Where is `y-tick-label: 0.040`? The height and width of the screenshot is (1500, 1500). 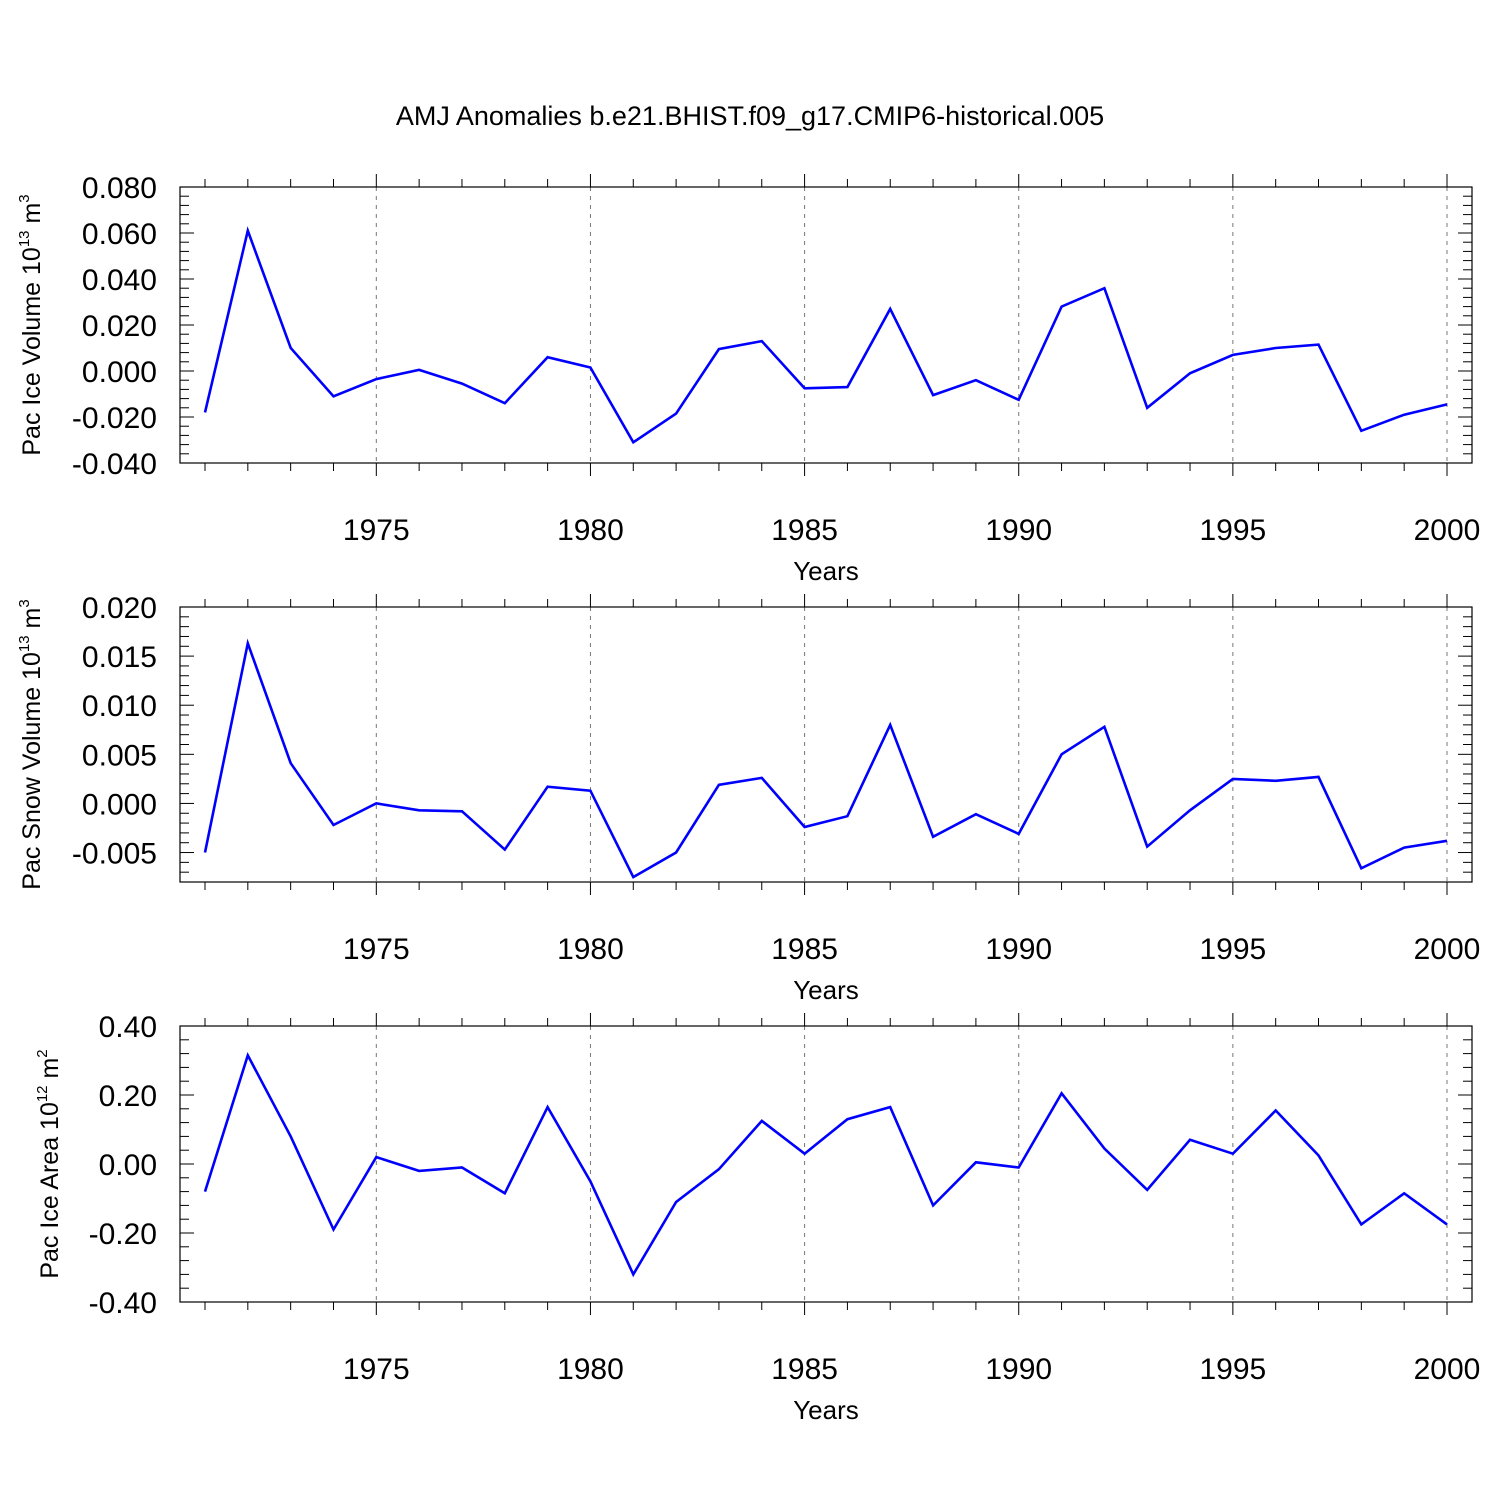 y-tick-label: 0.040 is located at coordinates (119, 280).